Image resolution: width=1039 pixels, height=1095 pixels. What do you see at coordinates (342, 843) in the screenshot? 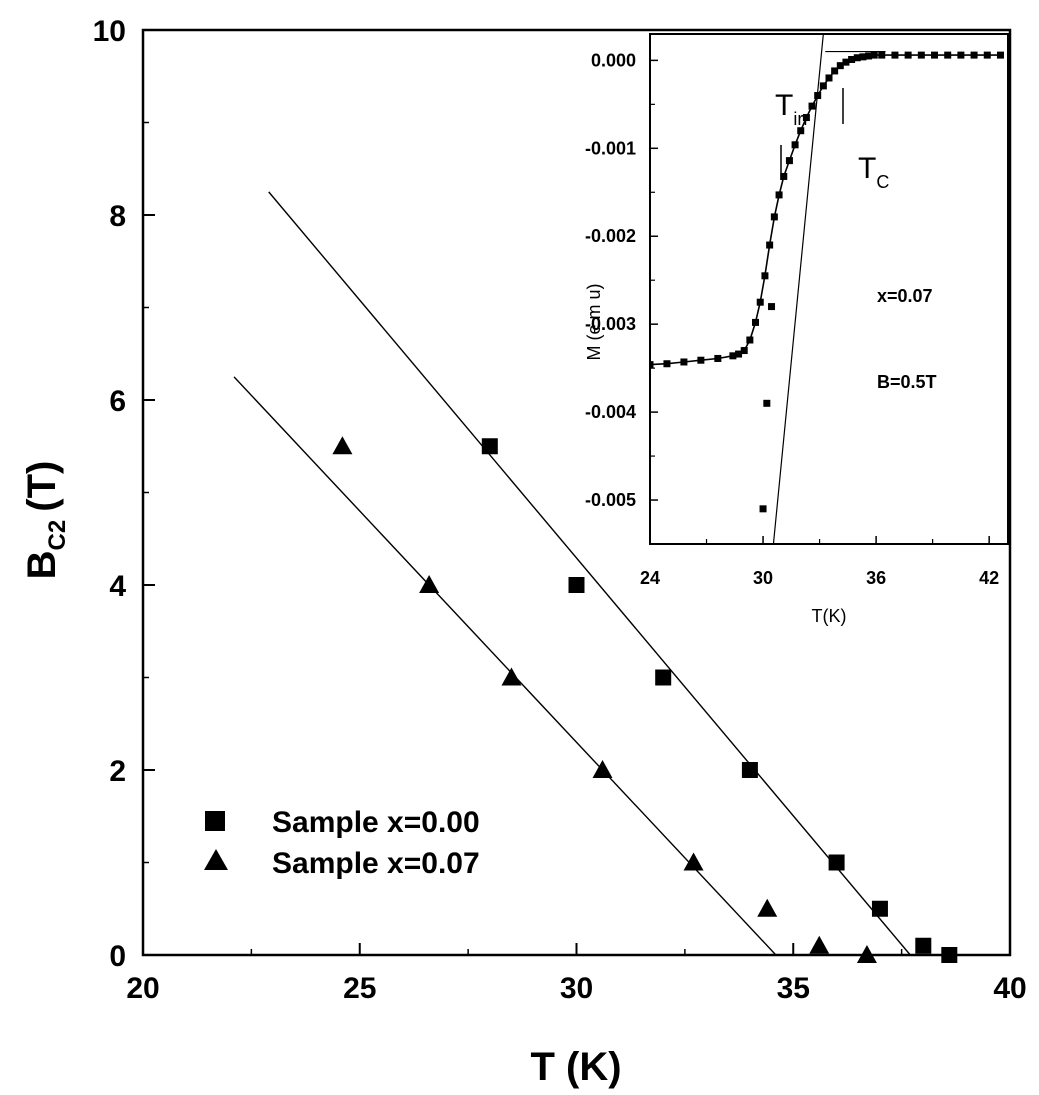
I see `legend: Sample x=0.00 Sample x=0.07` at bounding box center [342, 843].